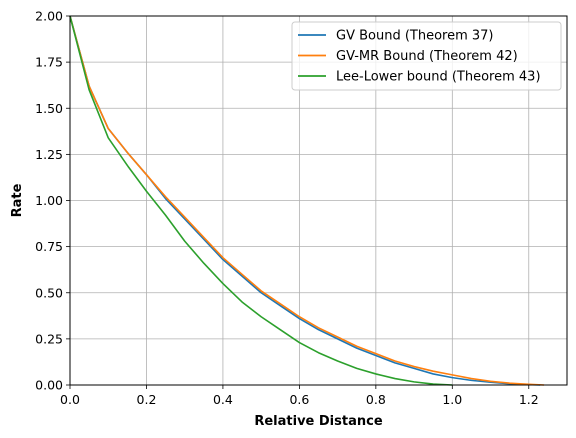  What do you see at coordinates (415, 36) in the screenshot?
I see `legend-label: GV Bound (Theorem 37)` at bounding box center [415, 36].